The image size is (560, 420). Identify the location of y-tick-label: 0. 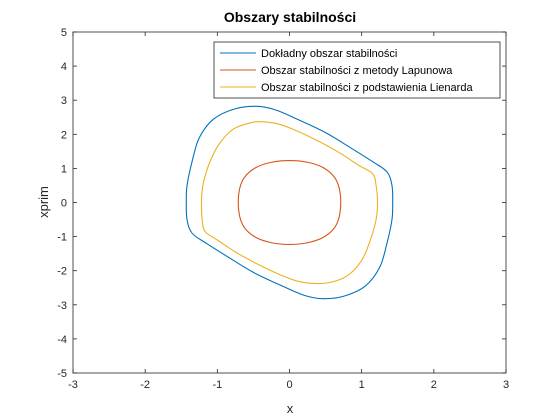
(64, 204).